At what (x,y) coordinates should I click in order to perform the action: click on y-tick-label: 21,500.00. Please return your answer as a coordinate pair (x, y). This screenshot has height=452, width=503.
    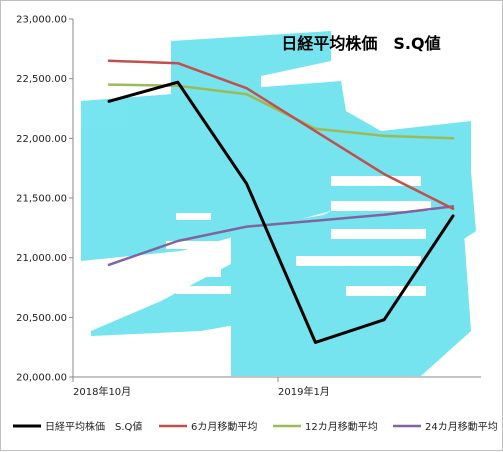
    Looking at the image, I should click on (41, 199).